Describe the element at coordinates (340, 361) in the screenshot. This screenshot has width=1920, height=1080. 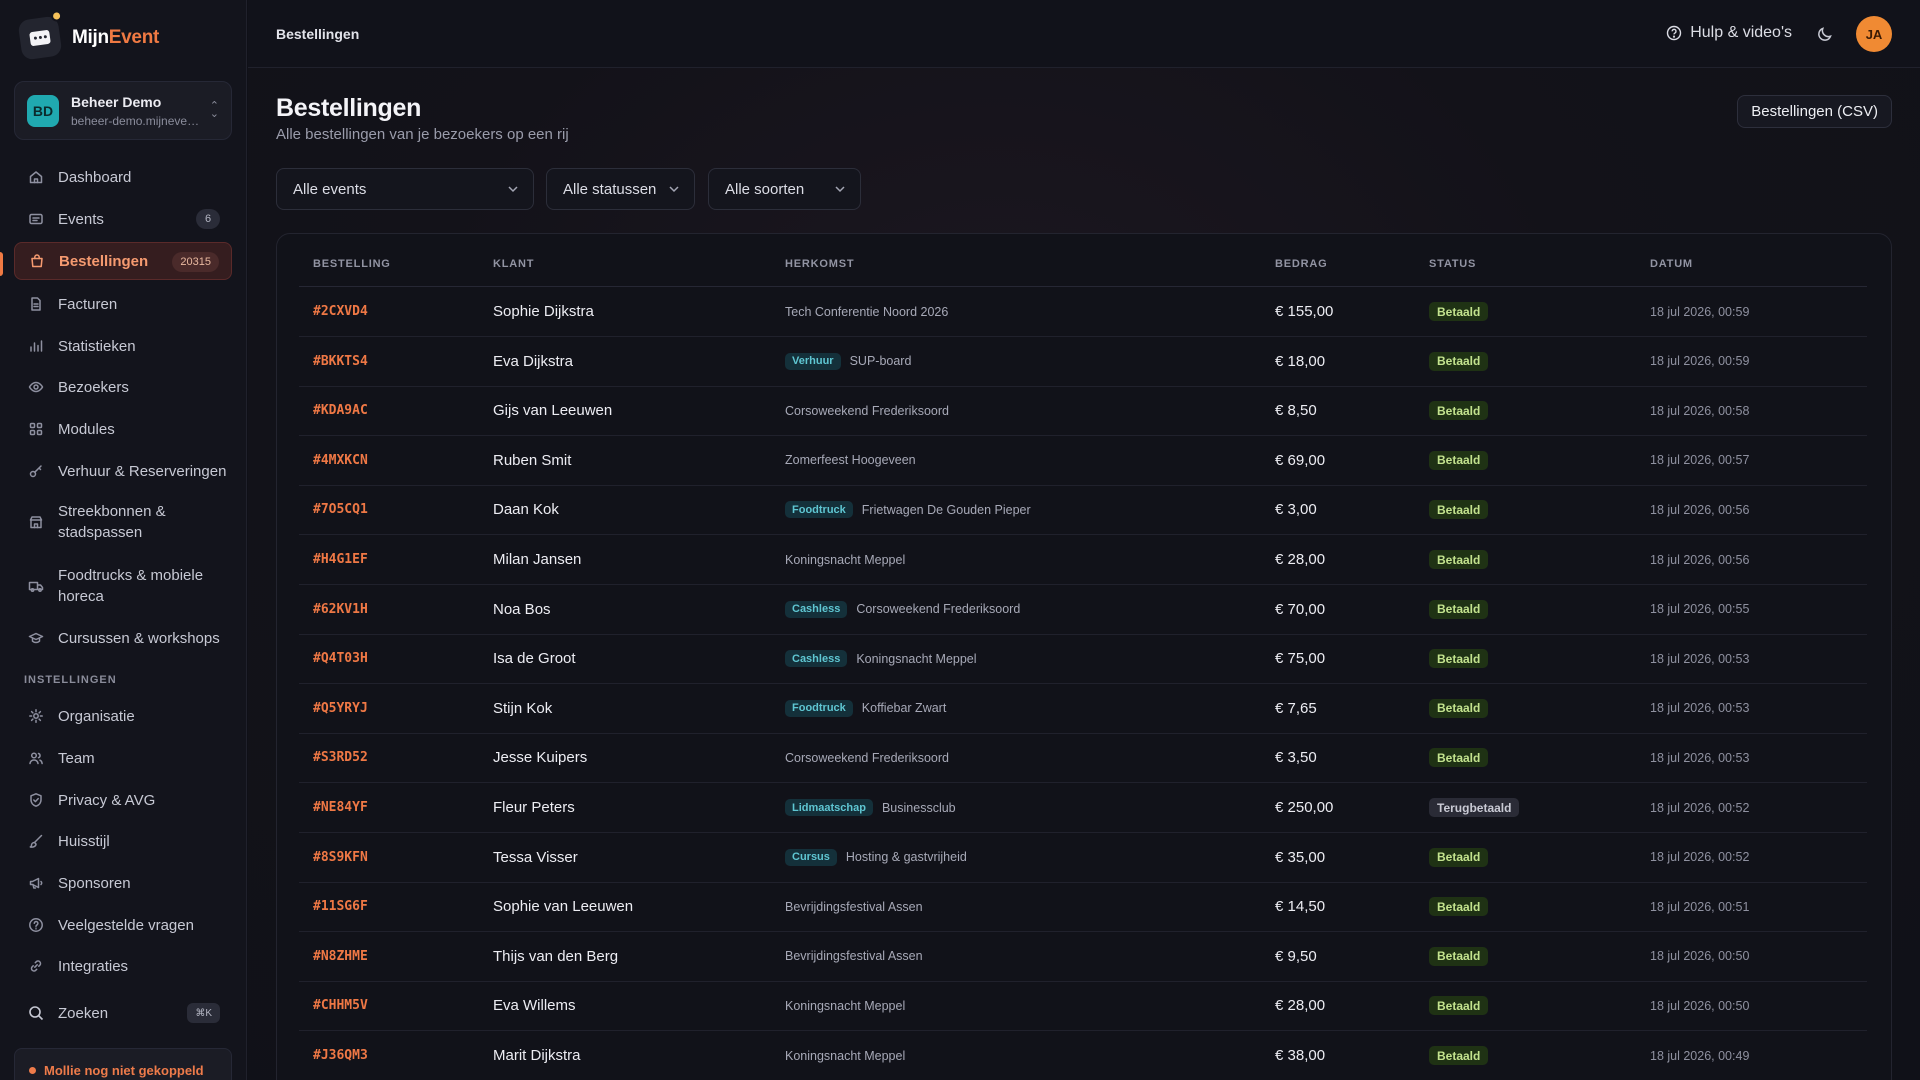
I see `order-id-link: #BKKTS4` at that location.